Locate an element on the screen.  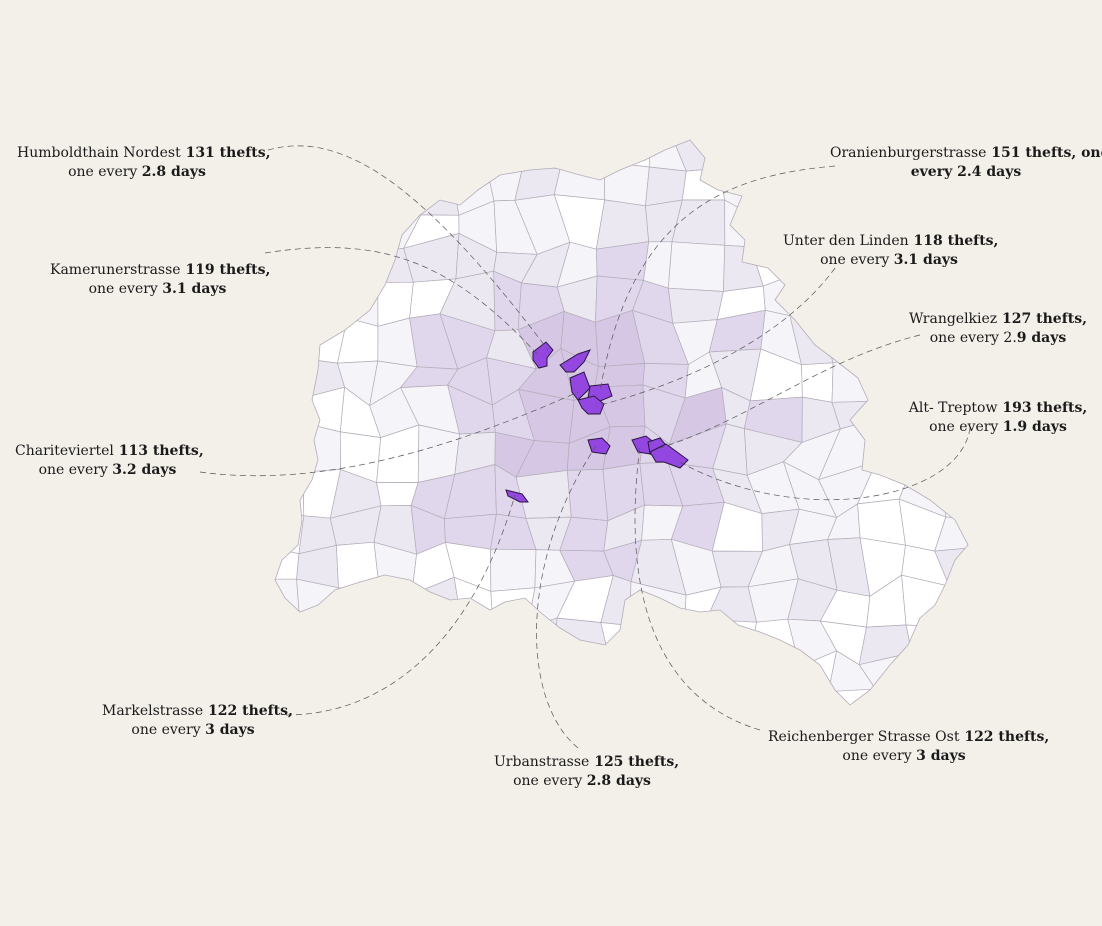
leader-line-kamerunerstrasse is located at coordinates (401, 301).